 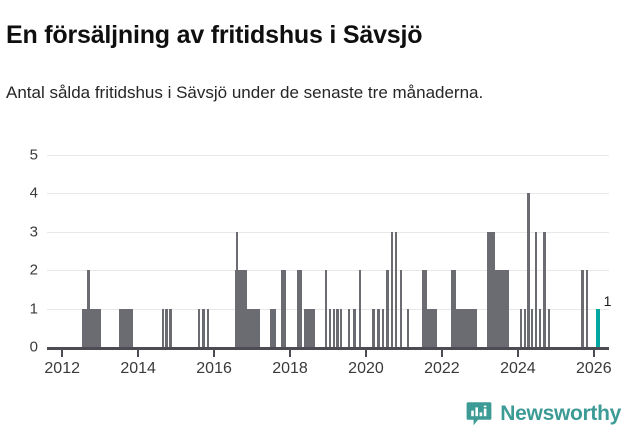 What do you see at coordinates (33, 193) in the screenshot?
I see `y-axis-tick-label: 4` at bounding box center [33, 193].